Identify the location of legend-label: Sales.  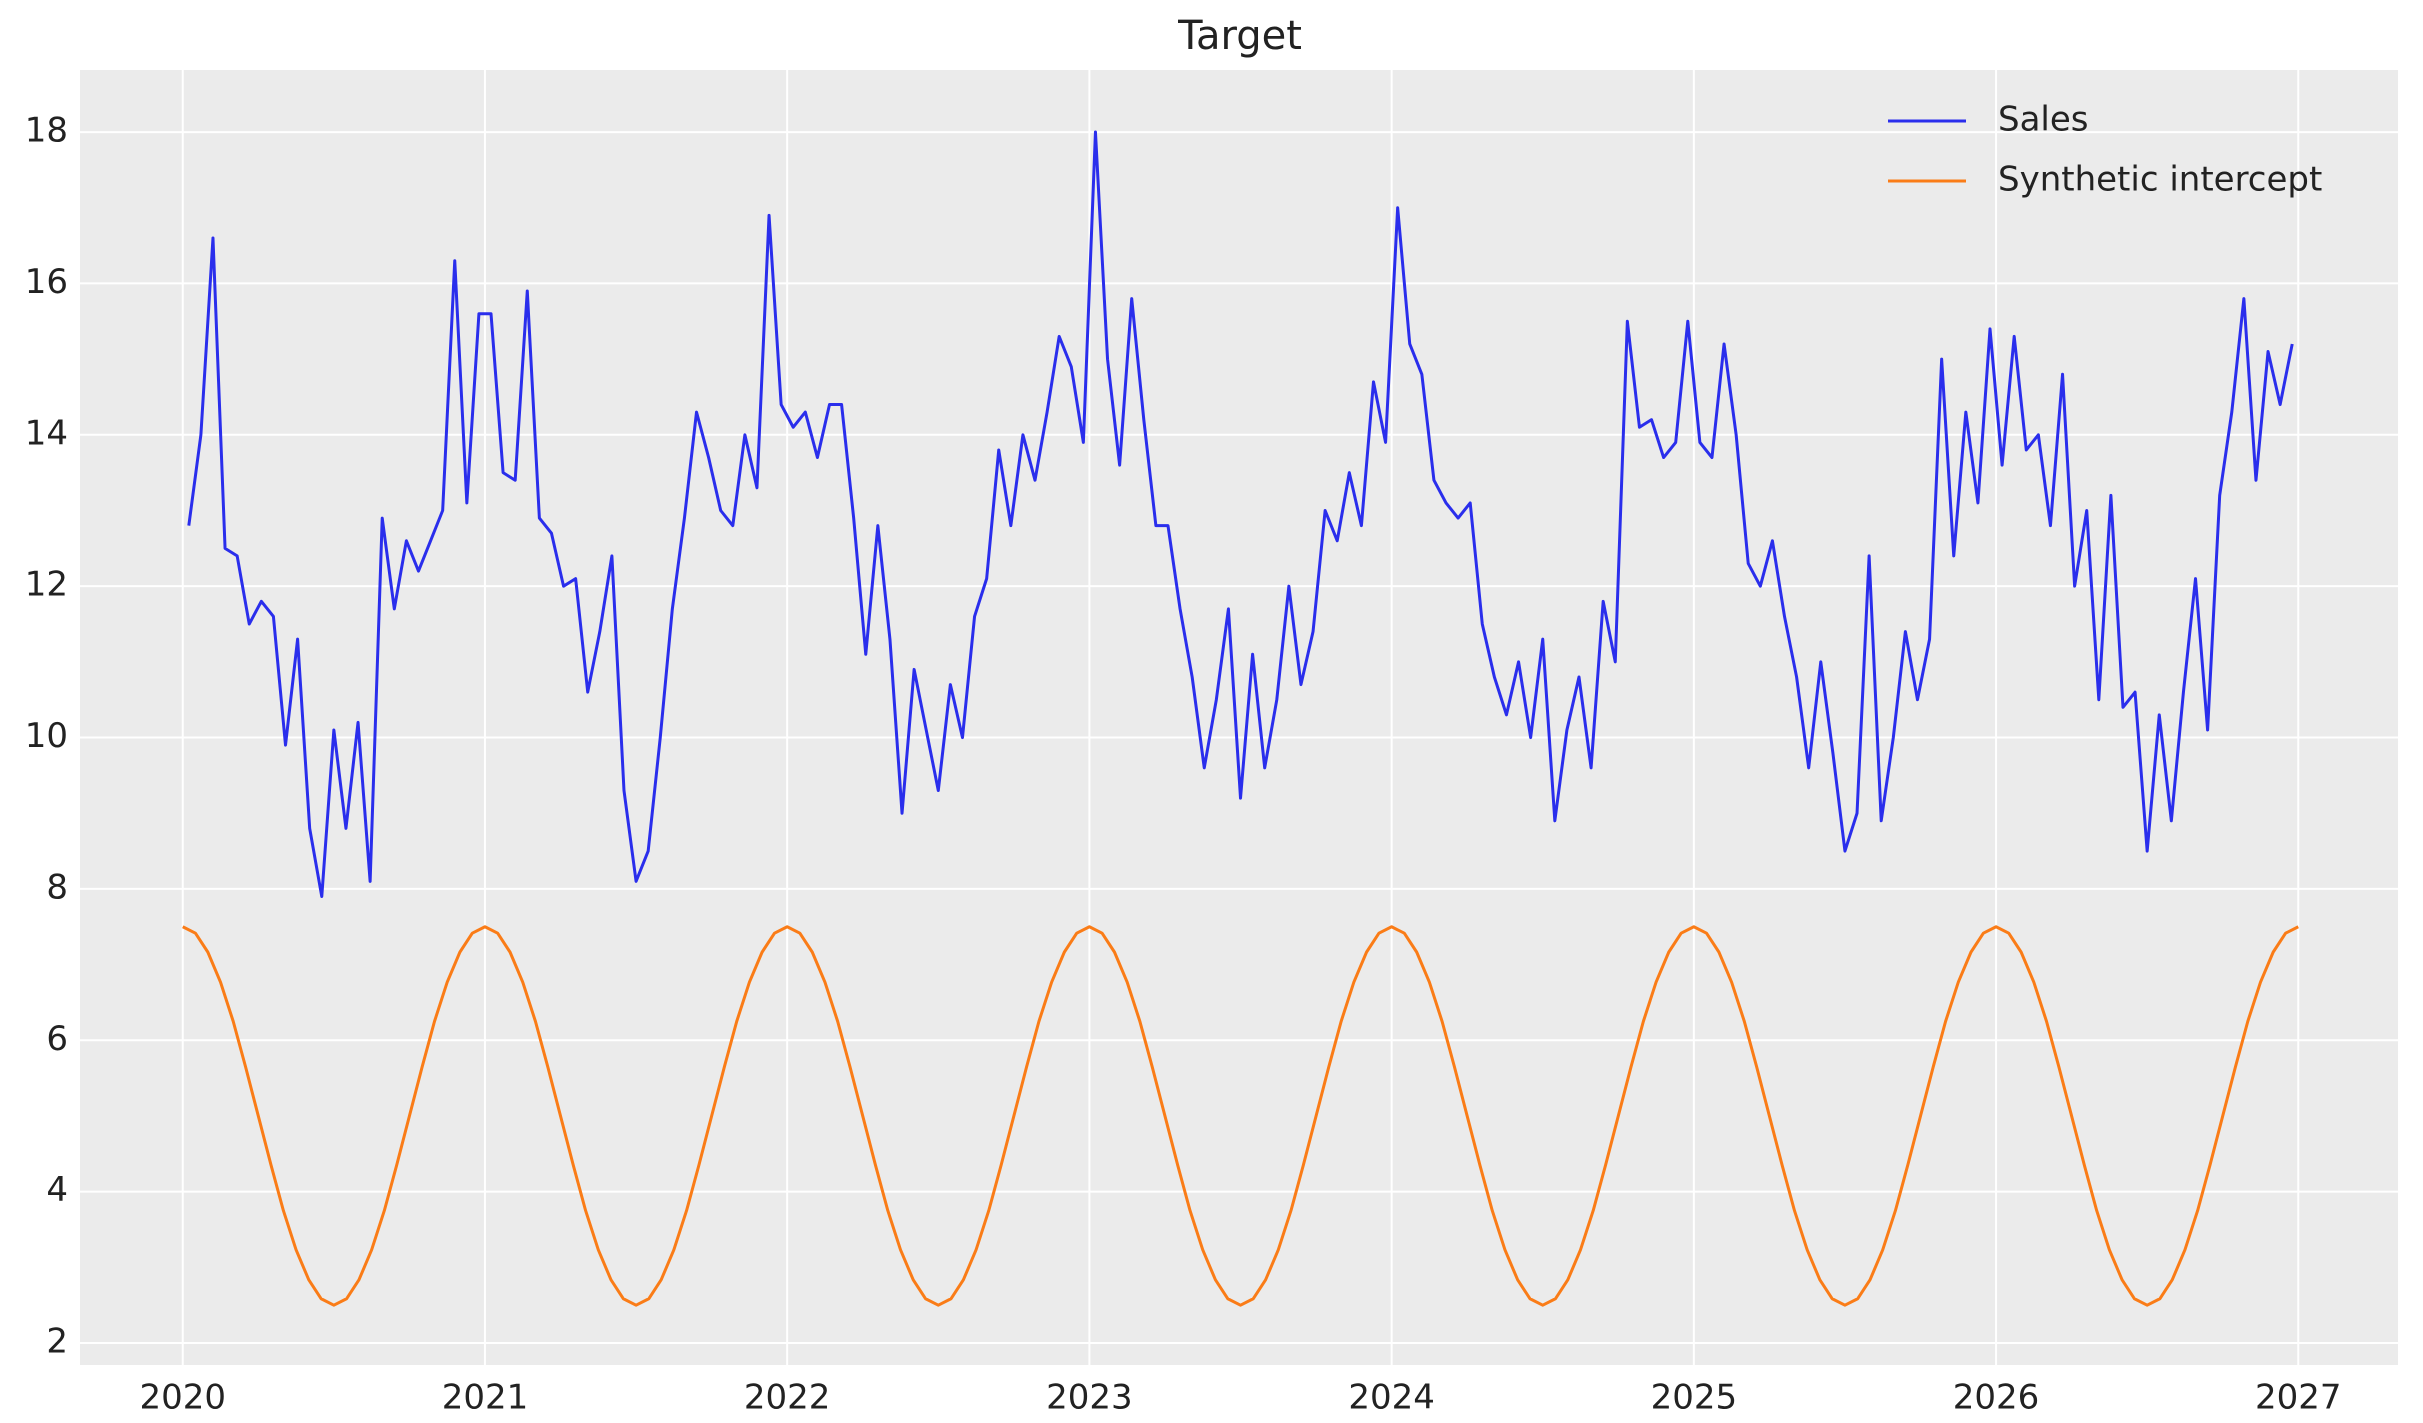
(2043, 120).